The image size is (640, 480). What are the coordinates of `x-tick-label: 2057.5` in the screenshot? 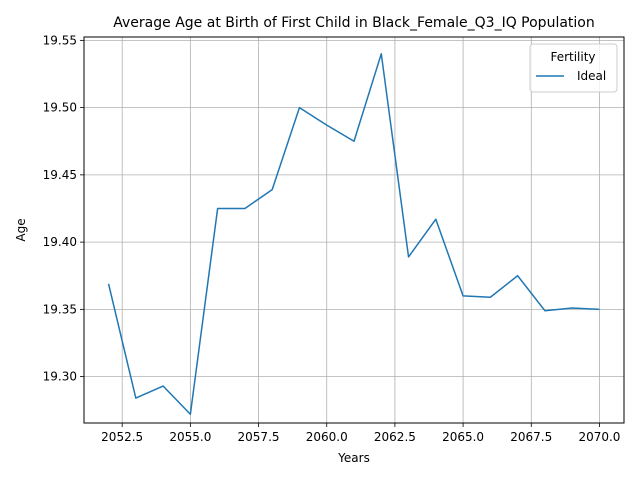 It's located at (259, 437).